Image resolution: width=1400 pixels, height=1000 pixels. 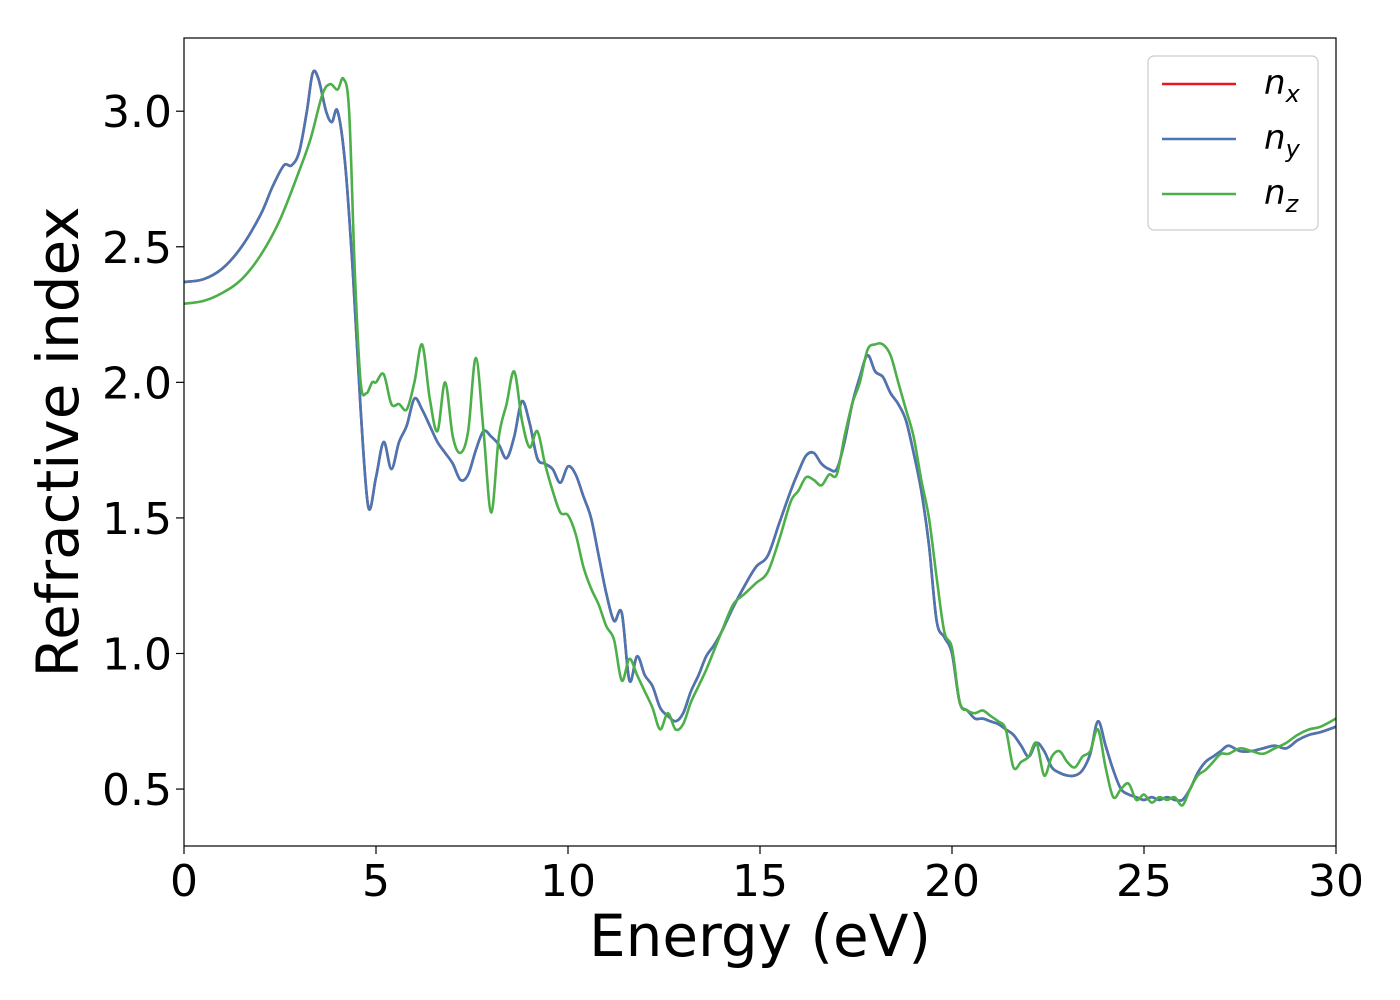 What do you see at coordinates (760, 881) in the screenshot?
I see `x-tick-label: 15` at bounding box center [760, 881].